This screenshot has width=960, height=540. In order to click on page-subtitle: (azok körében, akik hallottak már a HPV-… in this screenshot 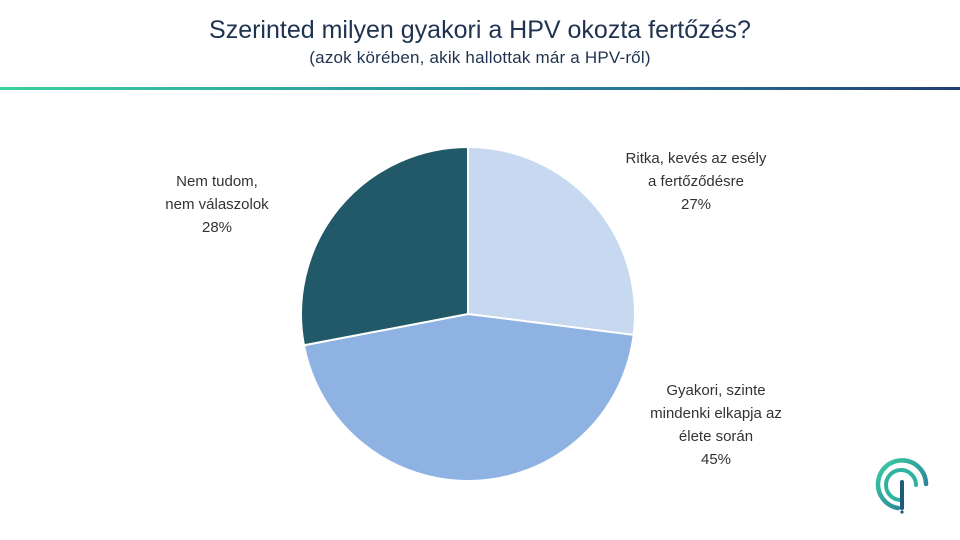, I will do `click(480, 57)`.